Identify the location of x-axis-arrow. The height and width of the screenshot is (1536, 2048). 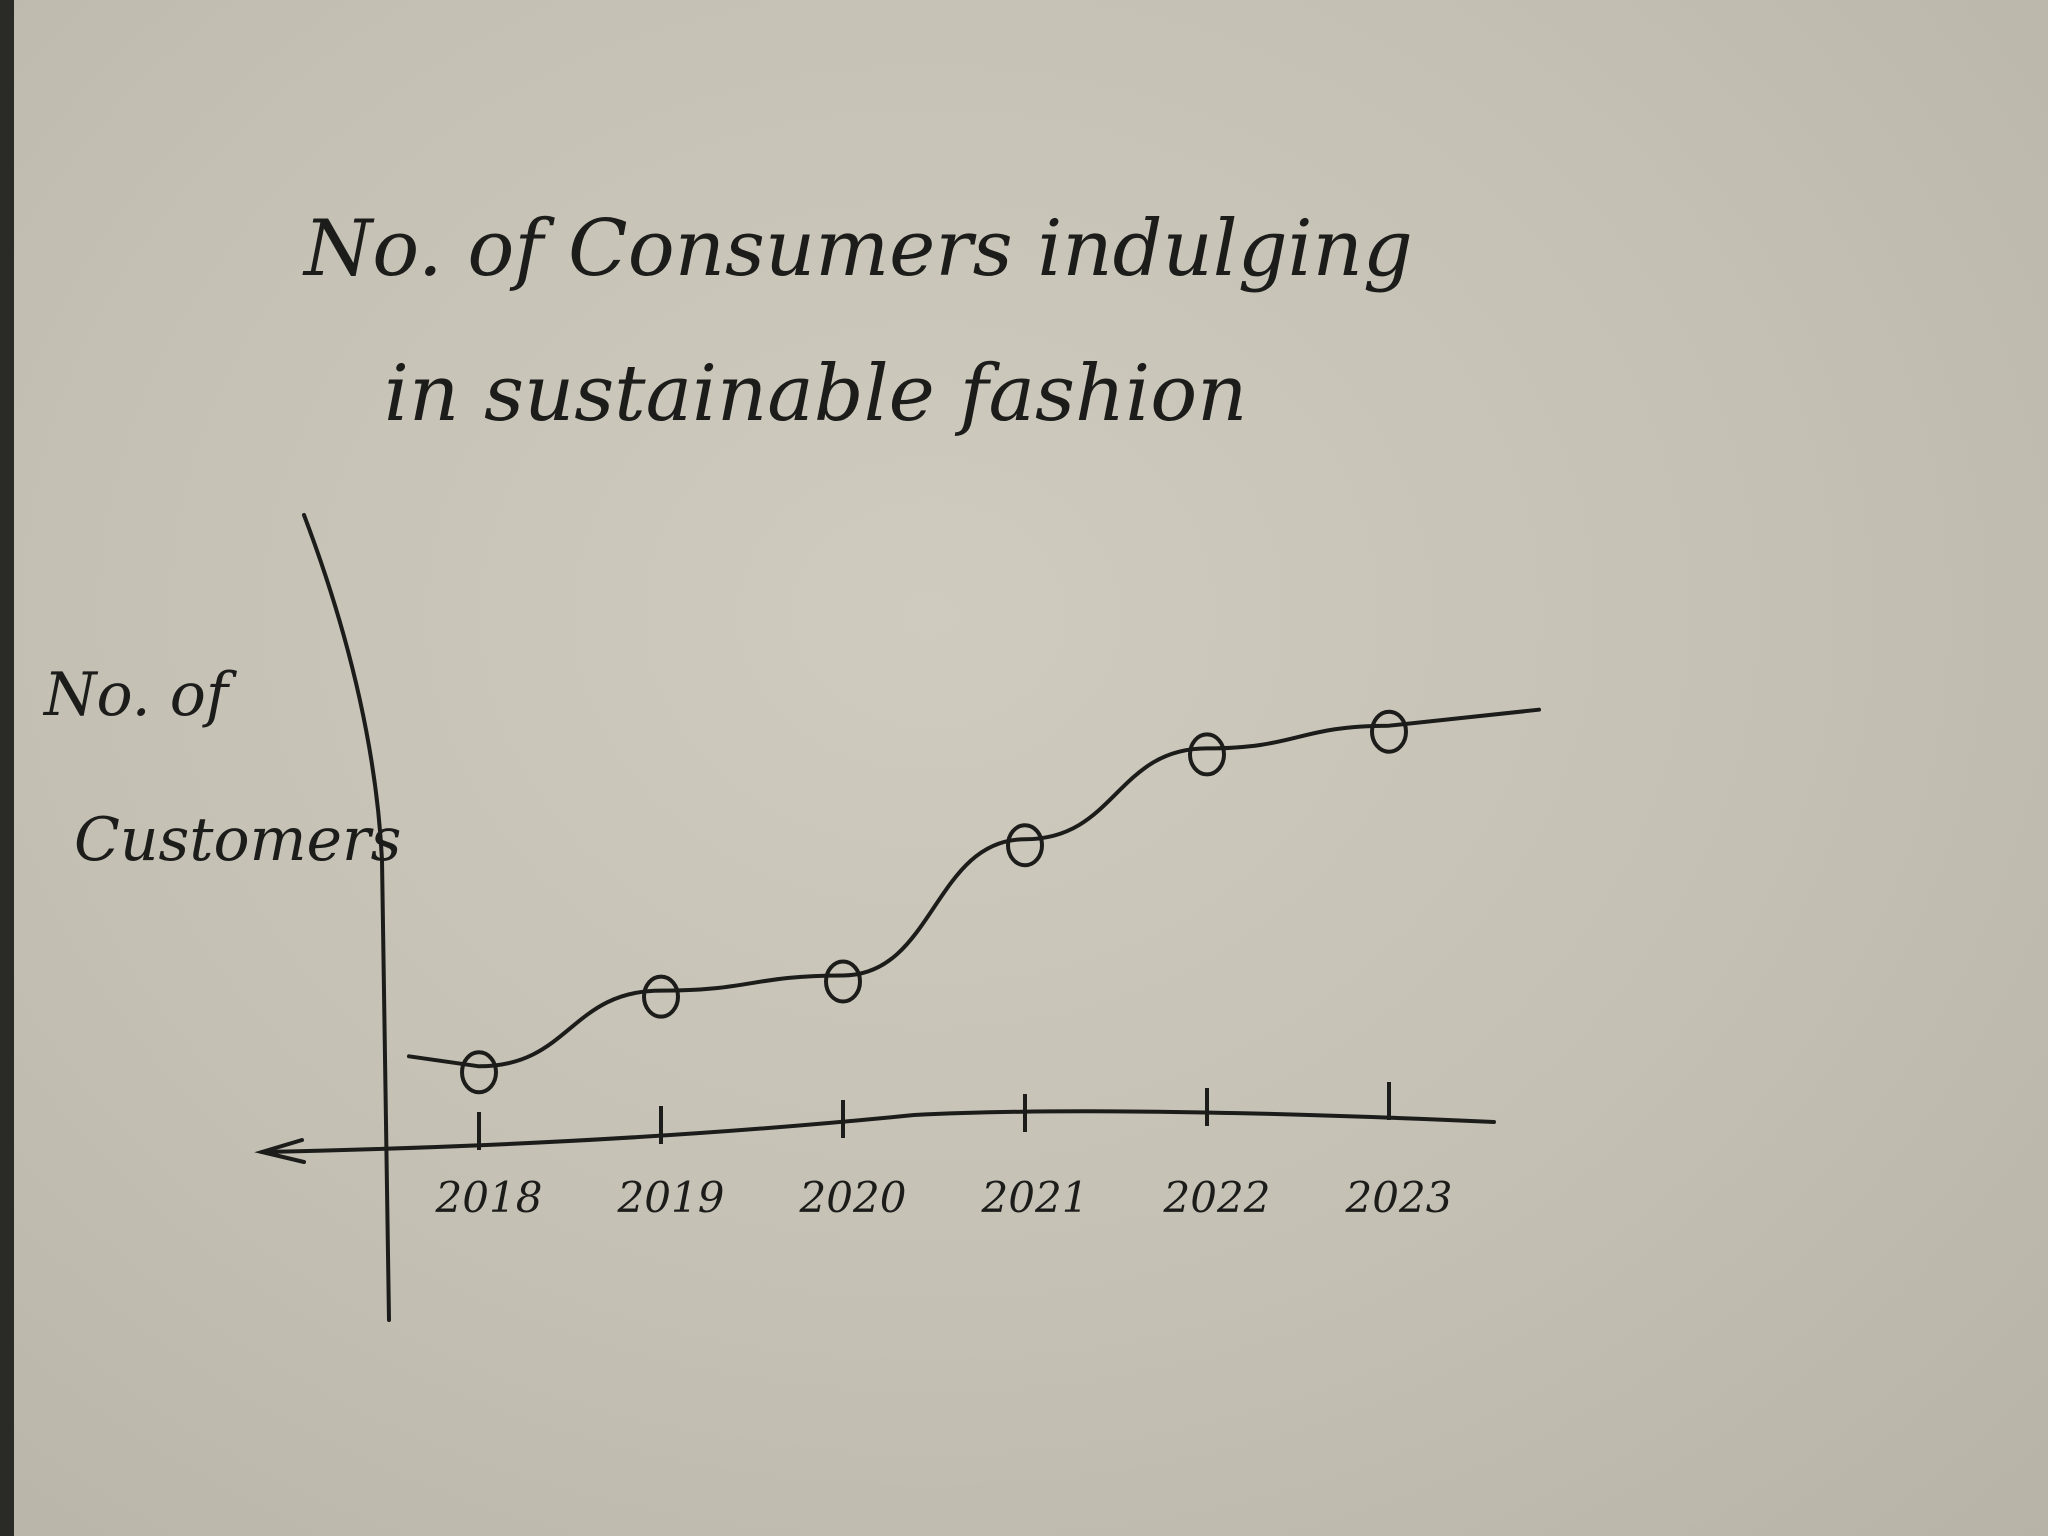
(280, 1151).